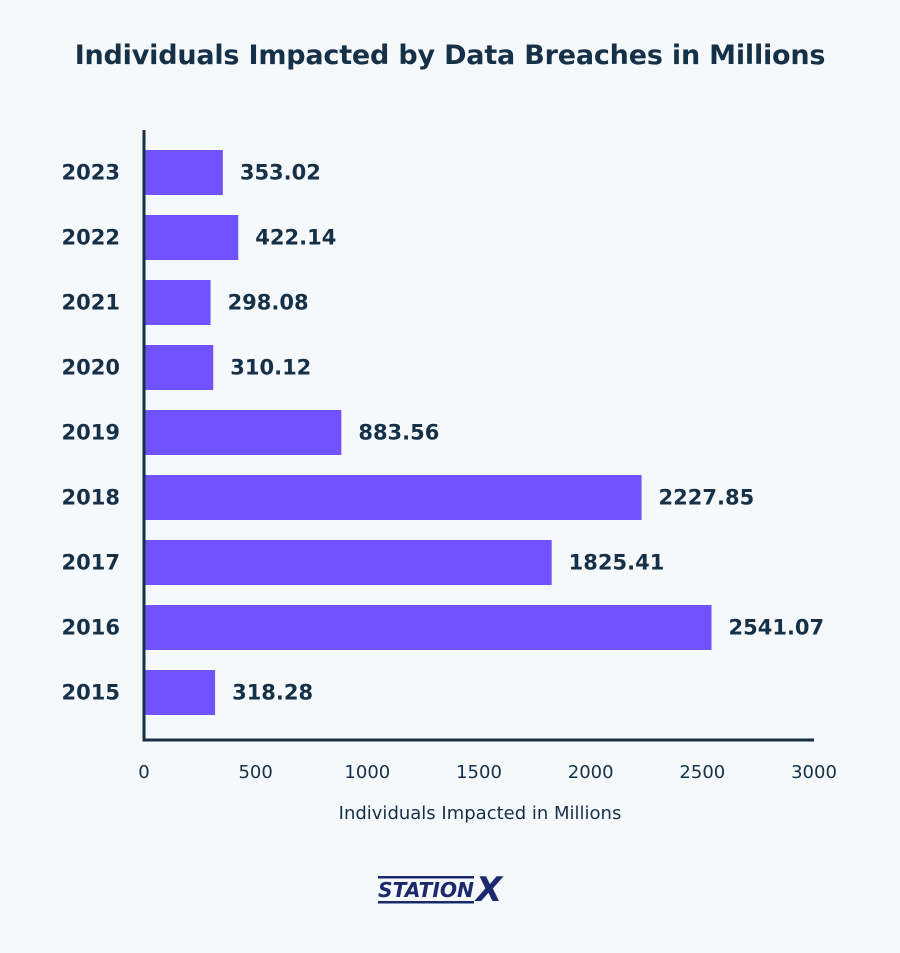 This screenshot has width=900, height=953. I want to click on x-tick-labels: 0 500 1000 1500 2000 2500 3000, so click(487, 772).